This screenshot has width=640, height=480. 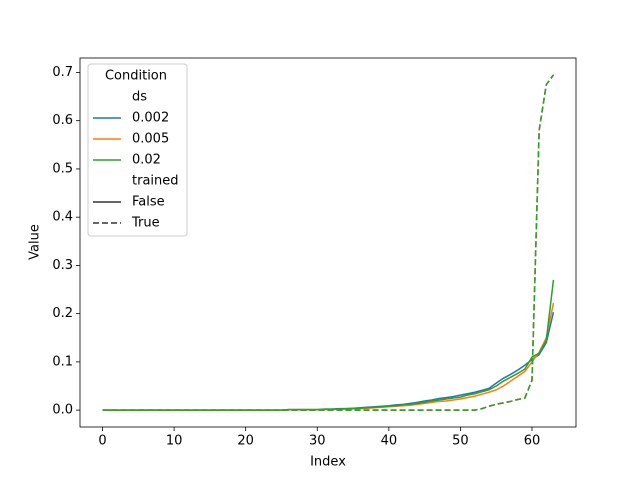 I want to click on x-tick-label: 0, so click(x=102, y=441).